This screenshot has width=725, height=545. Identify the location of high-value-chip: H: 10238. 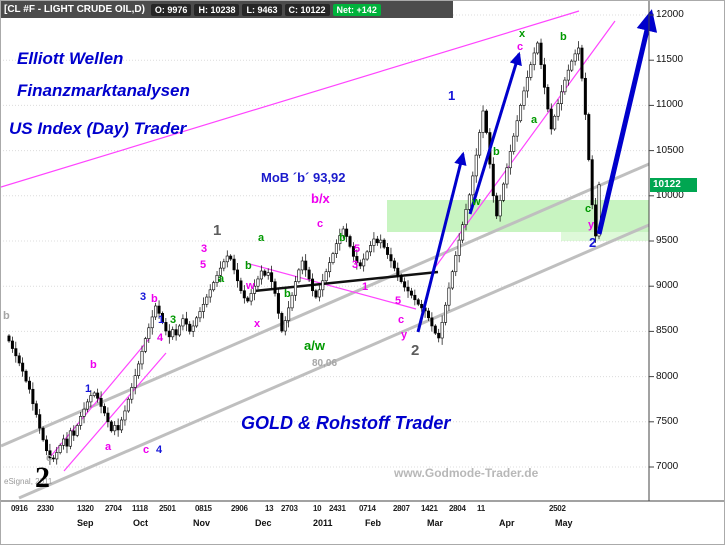
(217, 9).